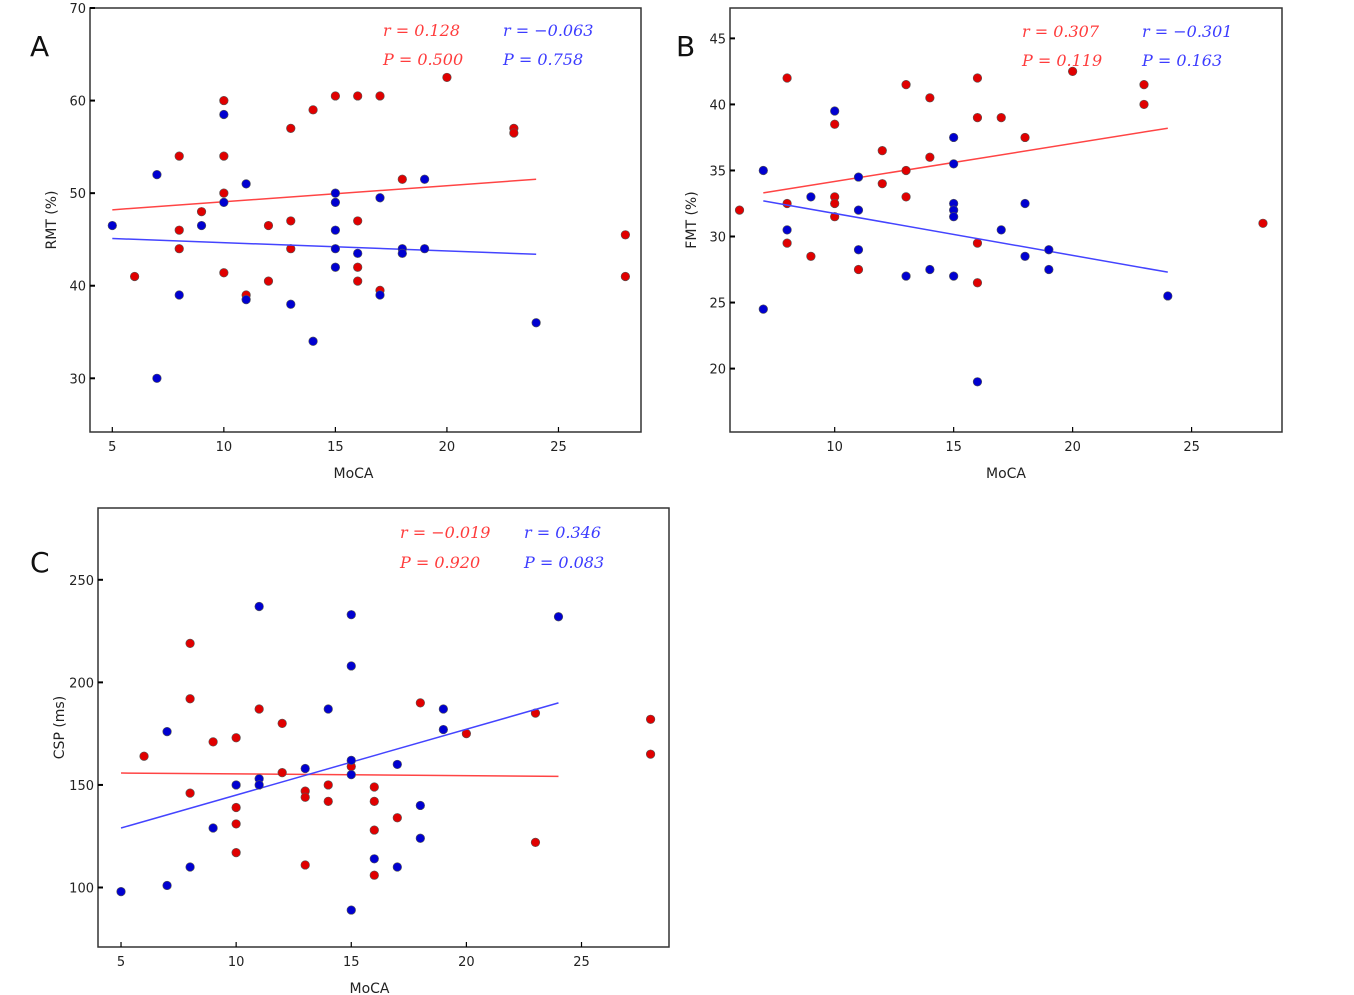 This screenshot has height=995, width=1354. Describe the element at coordinates (77, 287) in the screenshot. I see `y-tick-label: 40` at that location.